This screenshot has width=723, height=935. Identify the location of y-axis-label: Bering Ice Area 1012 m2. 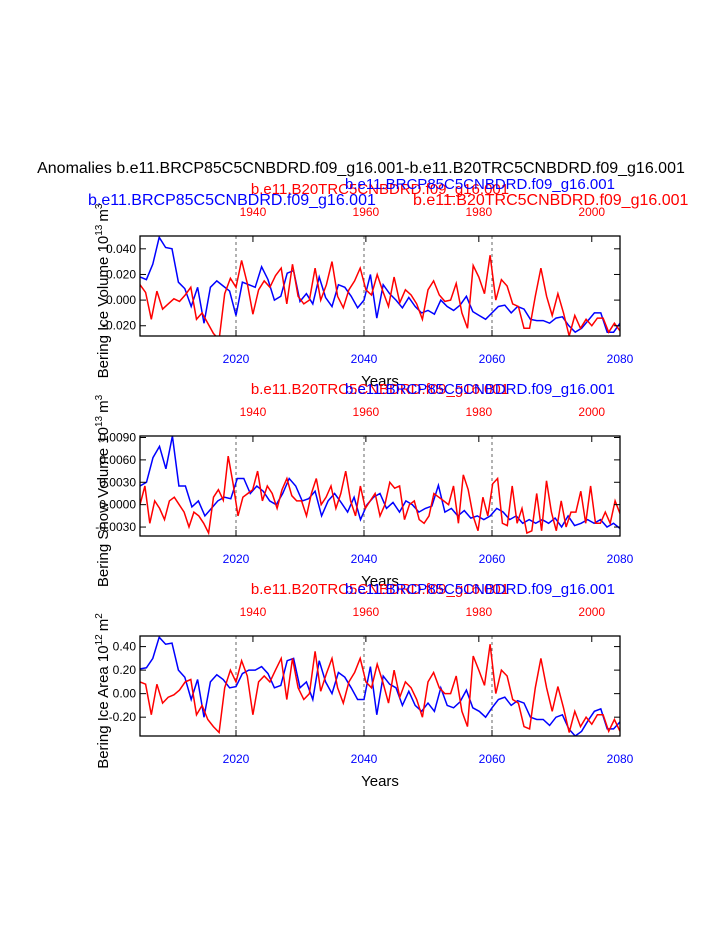
(103, 691).